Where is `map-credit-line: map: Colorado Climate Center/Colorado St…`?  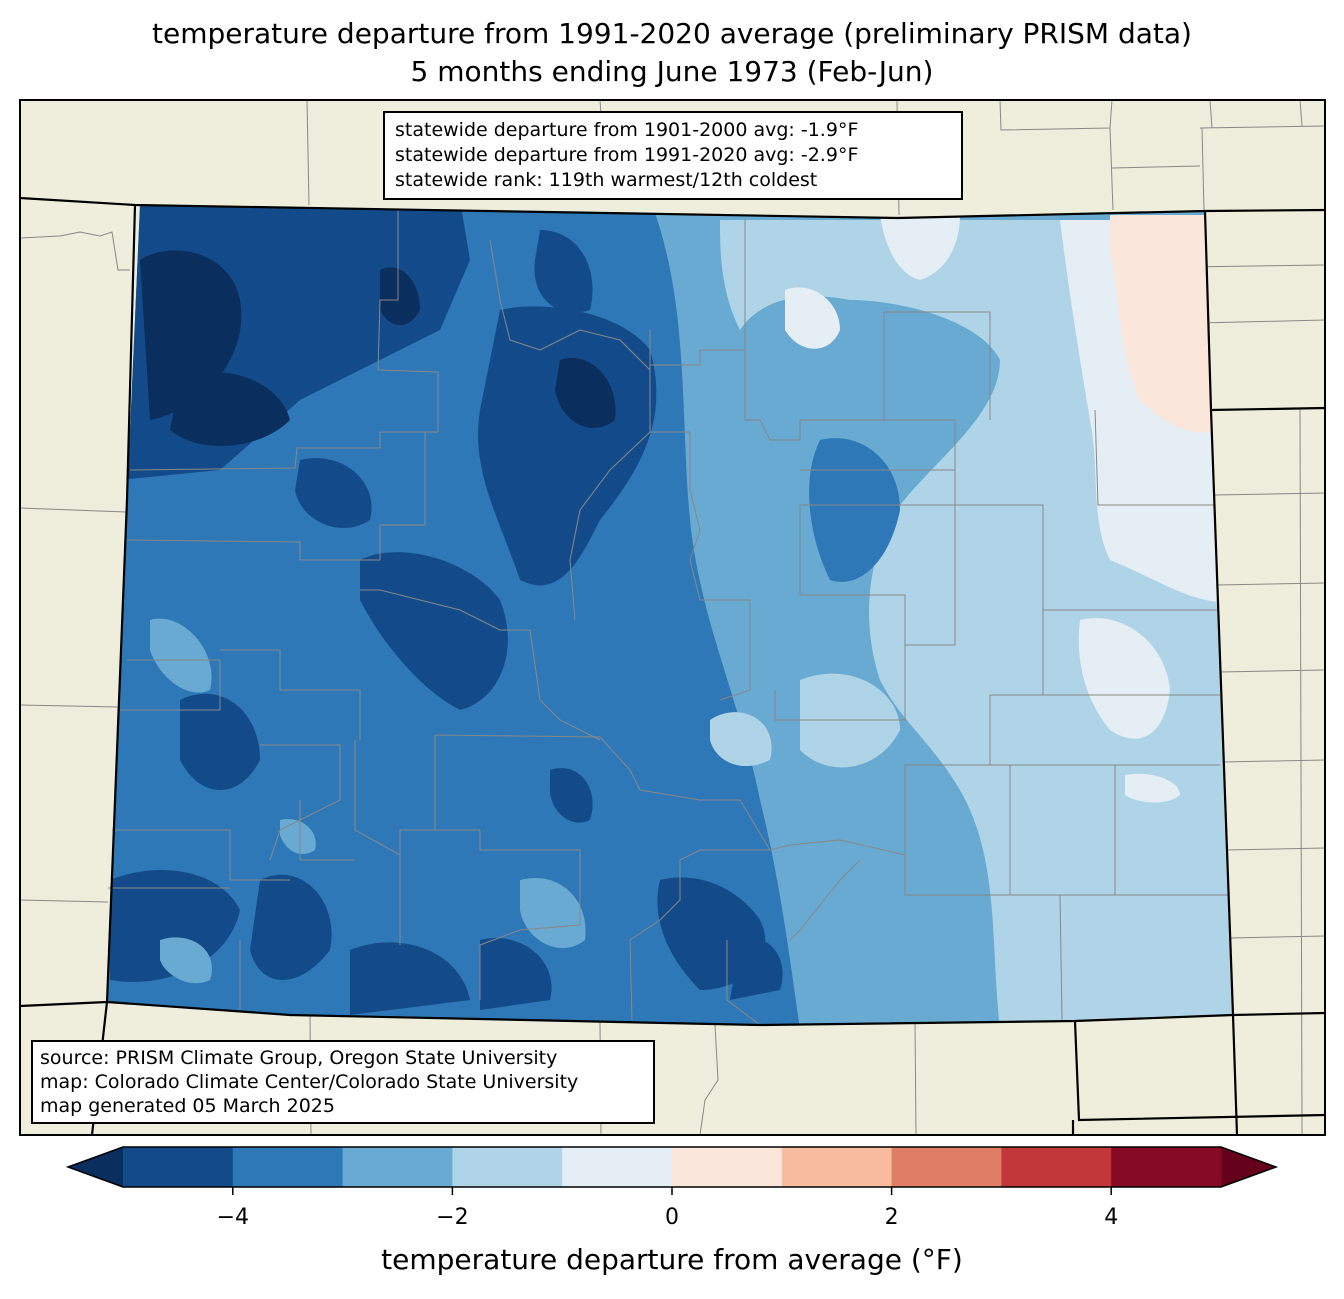
map-credit-line: map: Colorado Climate Center/Colorado St… is located at coordinates (309, 1082).